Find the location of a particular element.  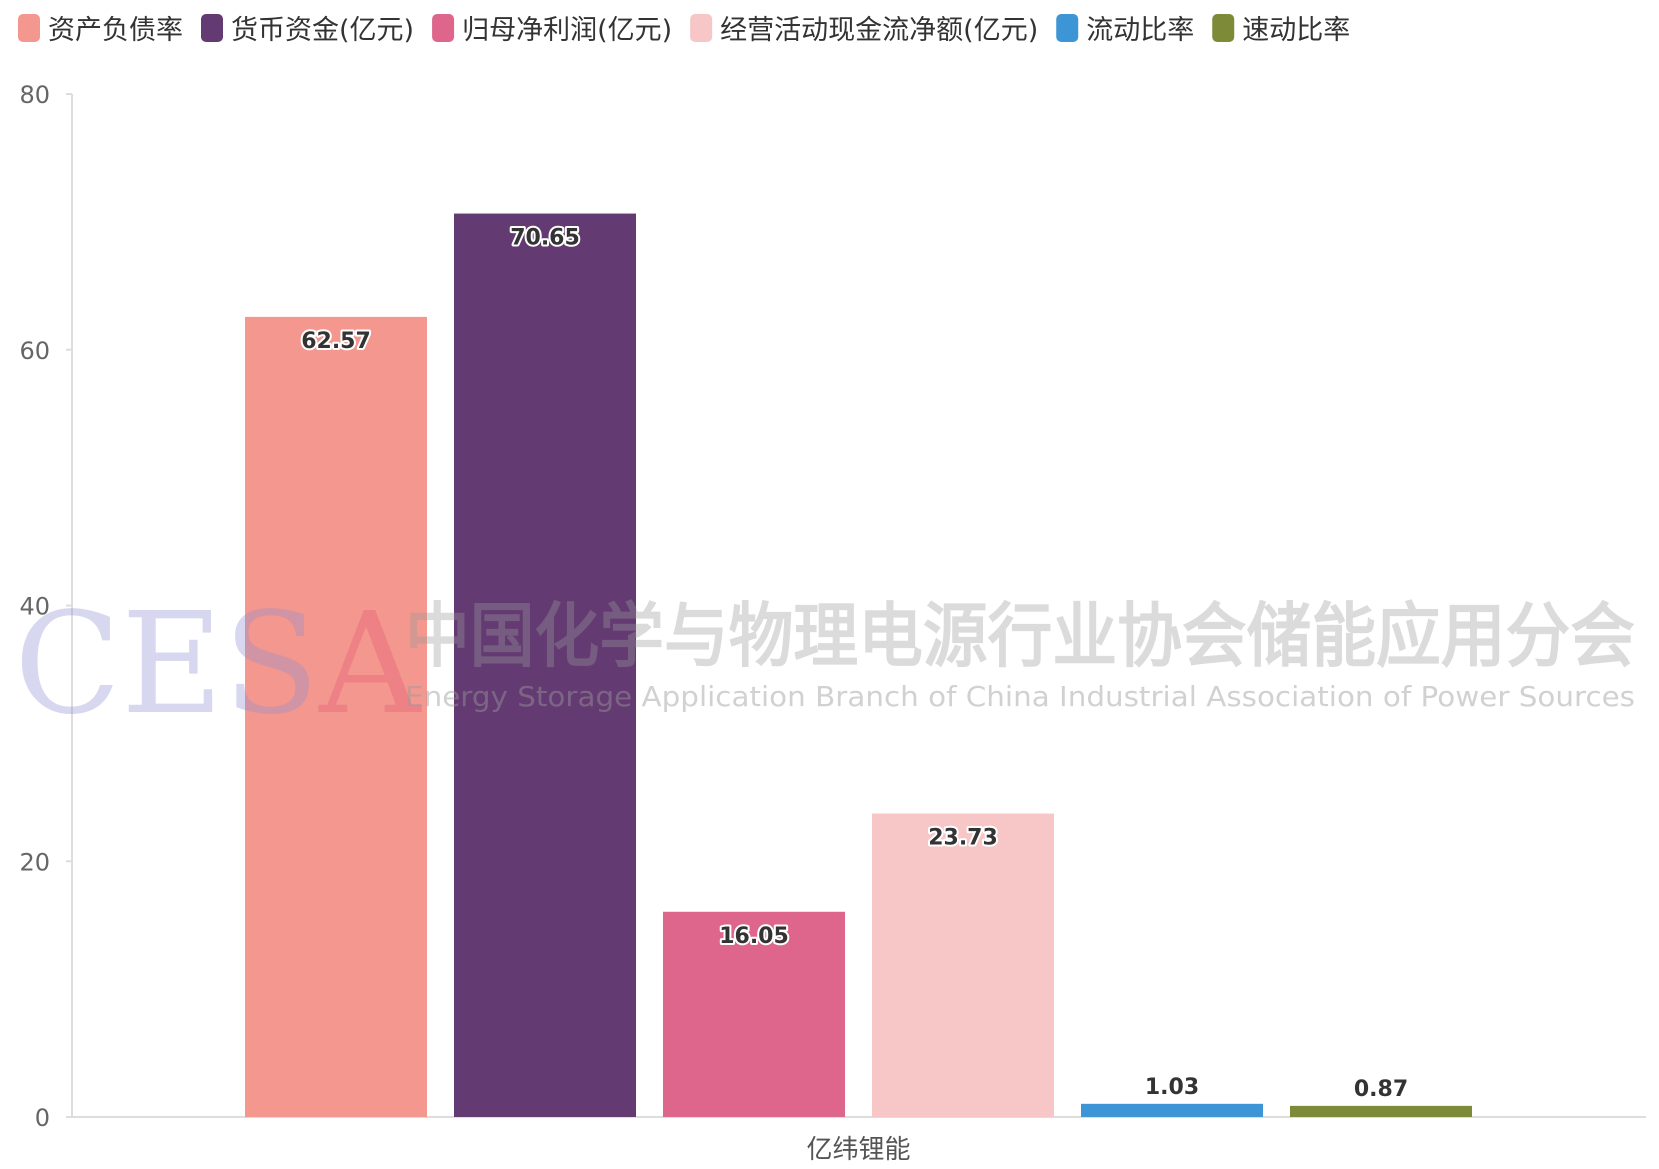

x-category-label-0: 亿纬锂能 is located at coordinates (858, 1150).